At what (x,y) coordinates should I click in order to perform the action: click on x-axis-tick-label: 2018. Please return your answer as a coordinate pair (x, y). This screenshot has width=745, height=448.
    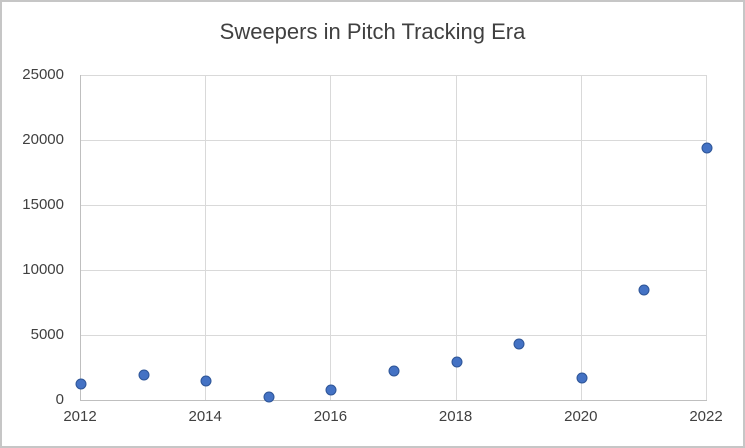
    Looking at the image, I should click on (455, 416).